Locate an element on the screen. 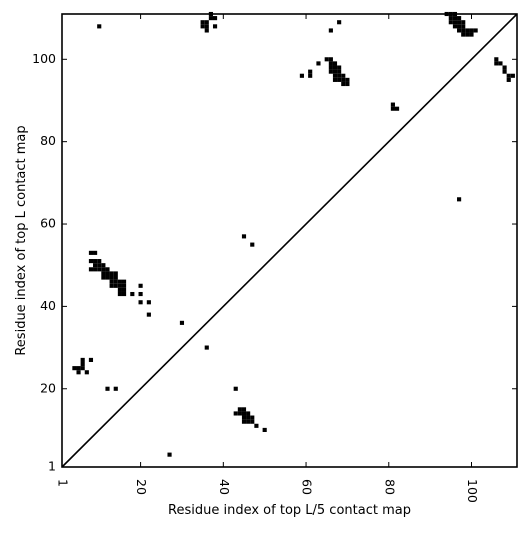 The image size is (531, 536). x-tick-label: 100 is located at coordinates (472, 491).